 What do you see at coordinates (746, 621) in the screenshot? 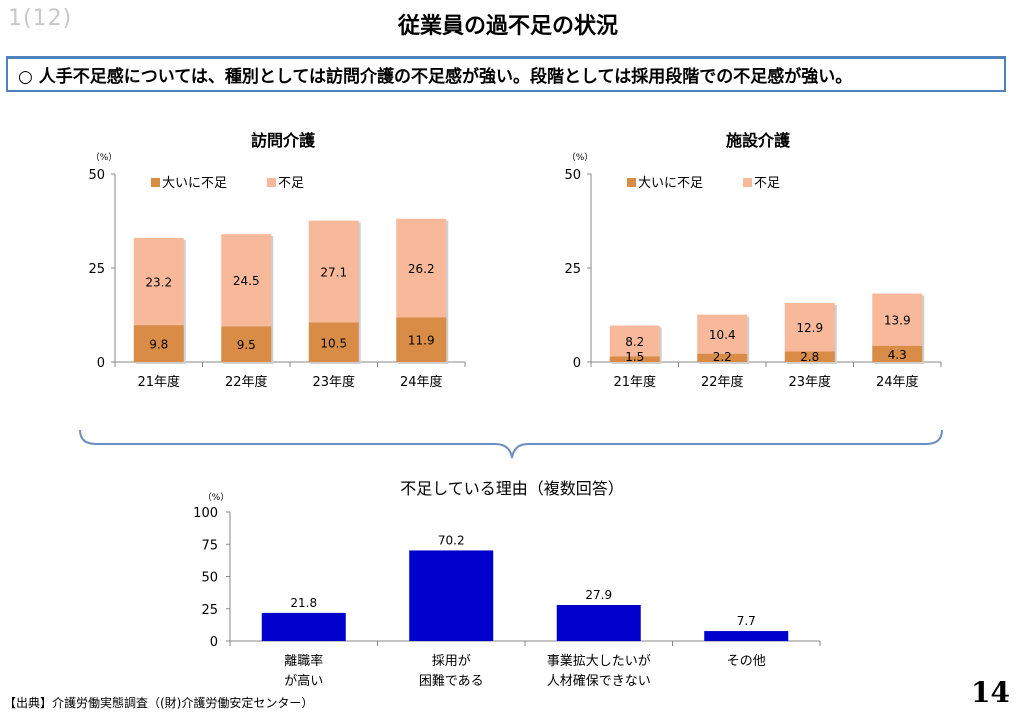
I see `data-label: 7.7` at bounding box center [746, 621].